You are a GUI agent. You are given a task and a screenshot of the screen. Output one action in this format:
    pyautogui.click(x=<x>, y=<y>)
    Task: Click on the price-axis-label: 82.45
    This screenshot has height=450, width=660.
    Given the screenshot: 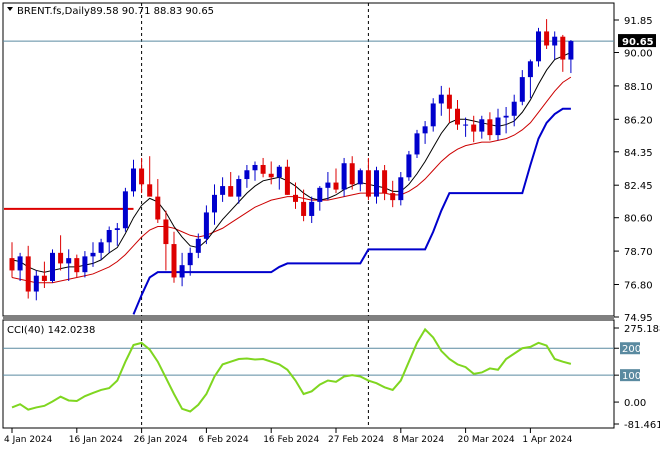 What is the action you would take?
    pyautogui.click(x=638, y=186)
    